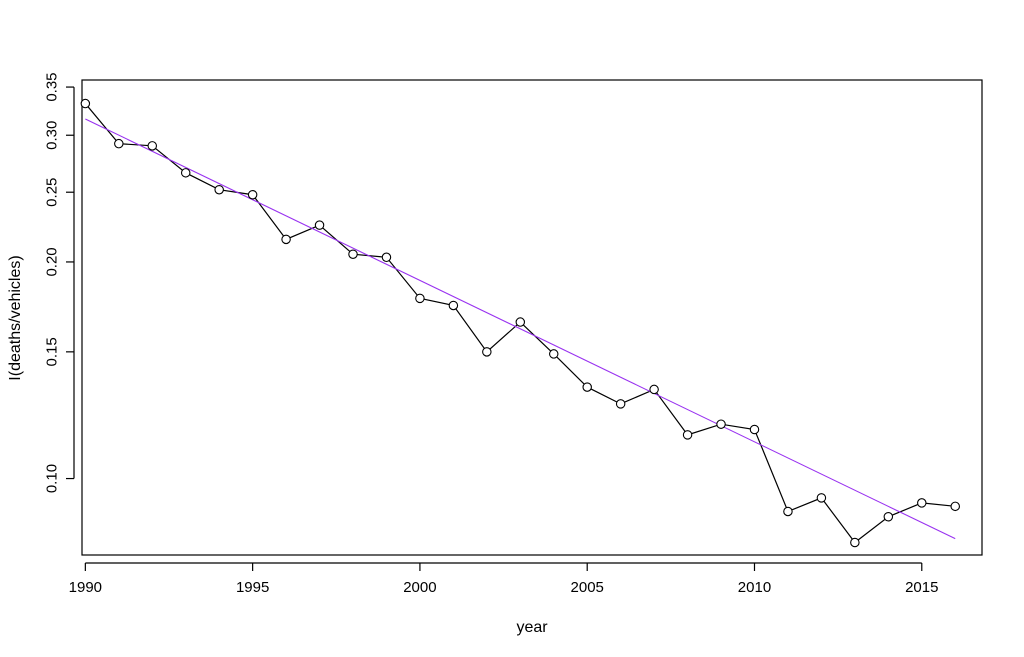 The width and height of the screenshot is (1024, 657). Describe the element at coordinates (754, 587) in the screenshot. I see `x-tick-label: 2010` at that location.